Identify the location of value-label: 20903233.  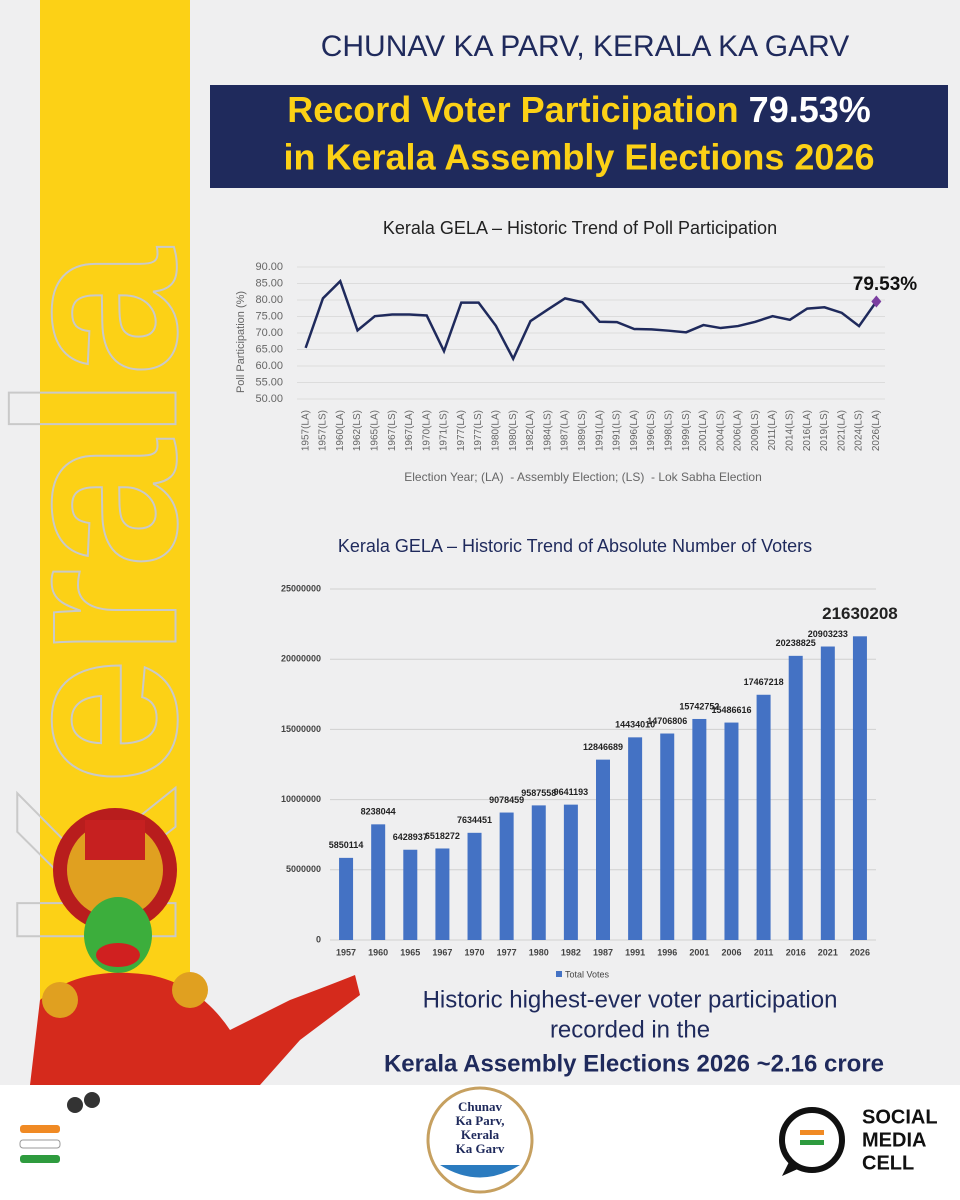
(828, 634).